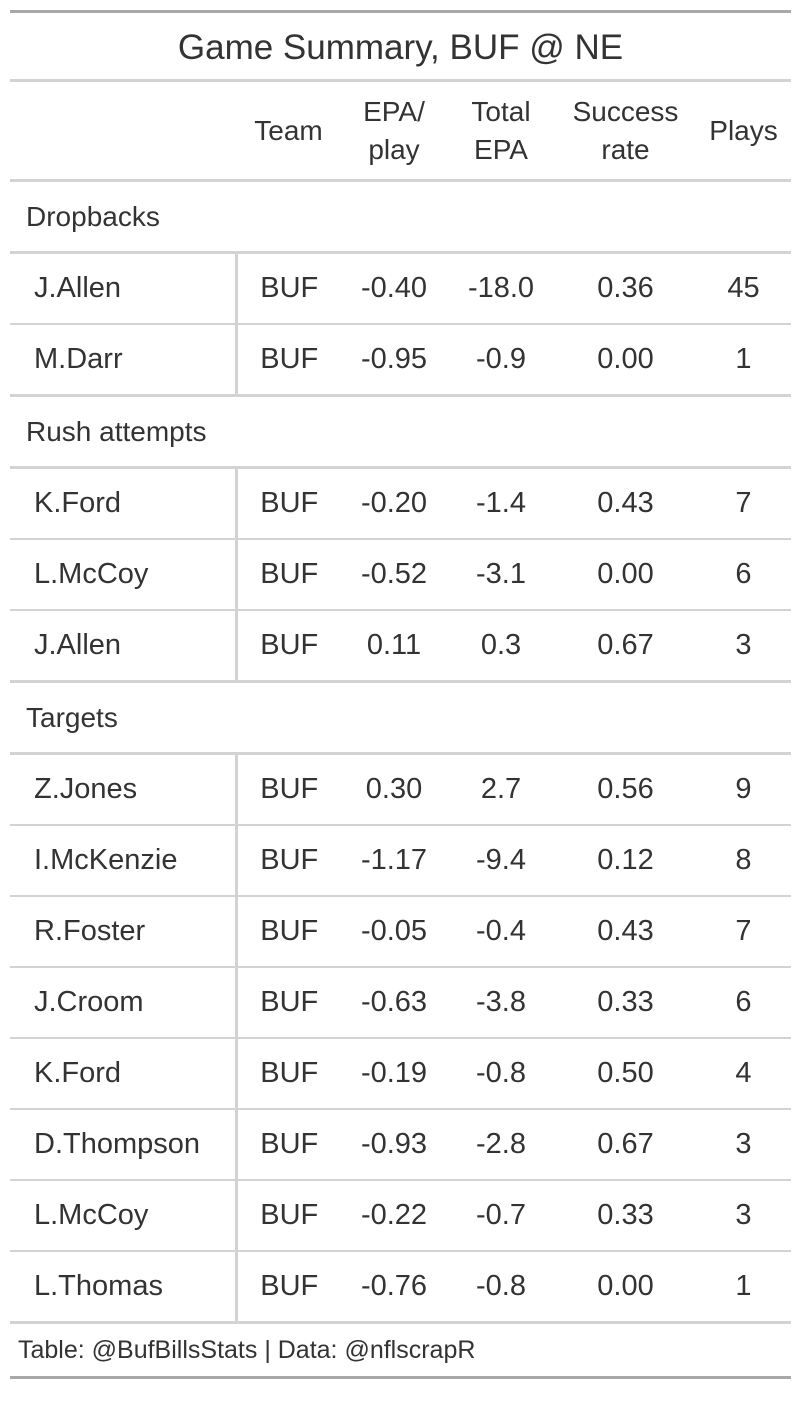  Describe the element at coordinates (124, 360) in the screenshot. I see `cell-player-name: M.Darr` at that location.